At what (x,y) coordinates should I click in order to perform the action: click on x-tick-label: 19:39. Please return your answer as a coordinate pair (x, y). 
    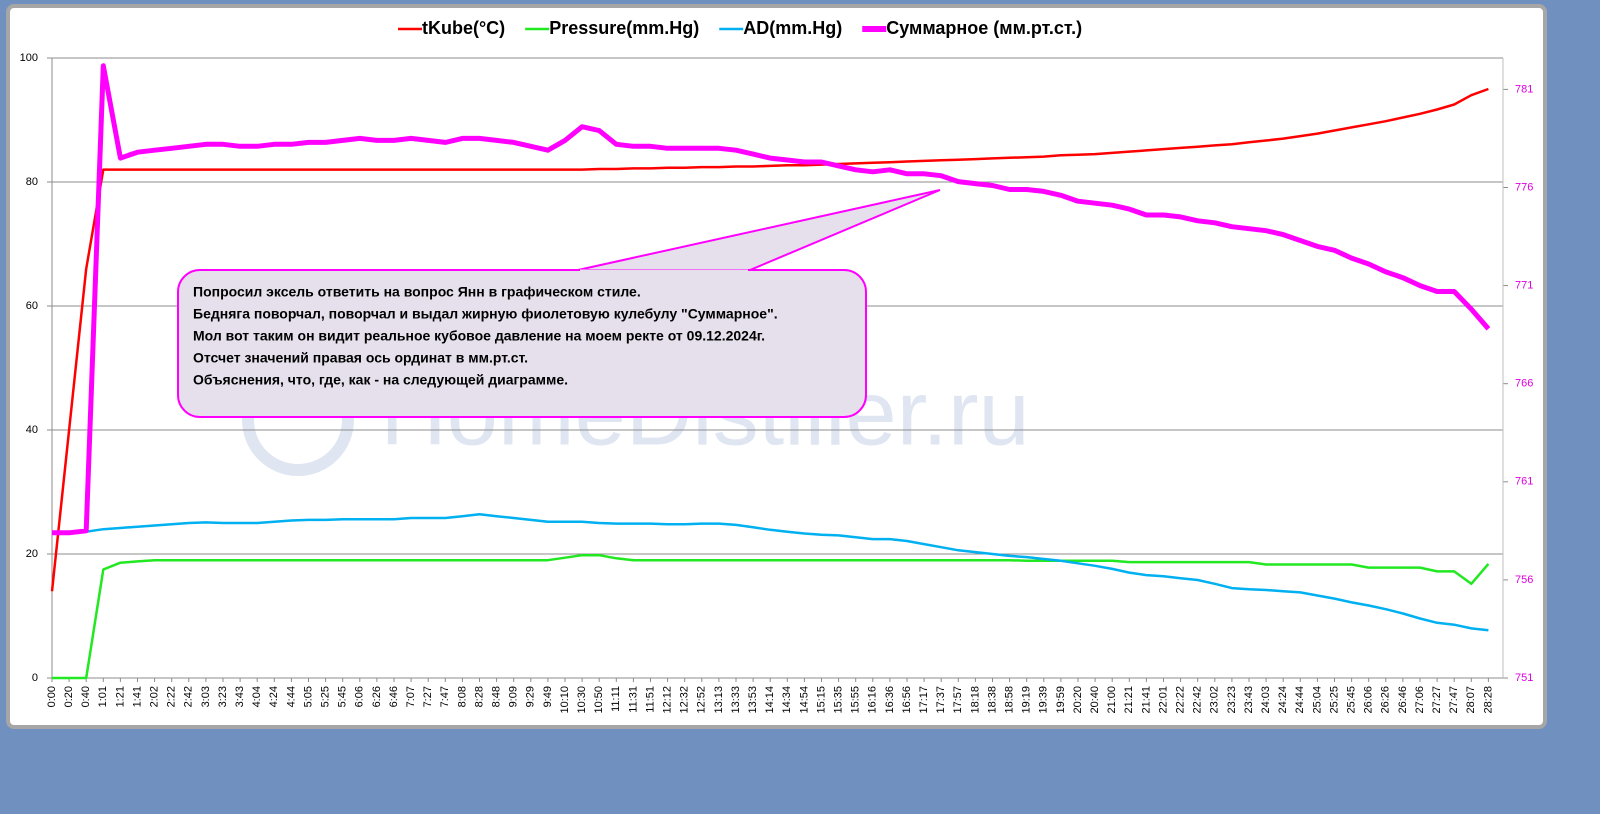
    Looking at the image, I should click on (1044, 700).